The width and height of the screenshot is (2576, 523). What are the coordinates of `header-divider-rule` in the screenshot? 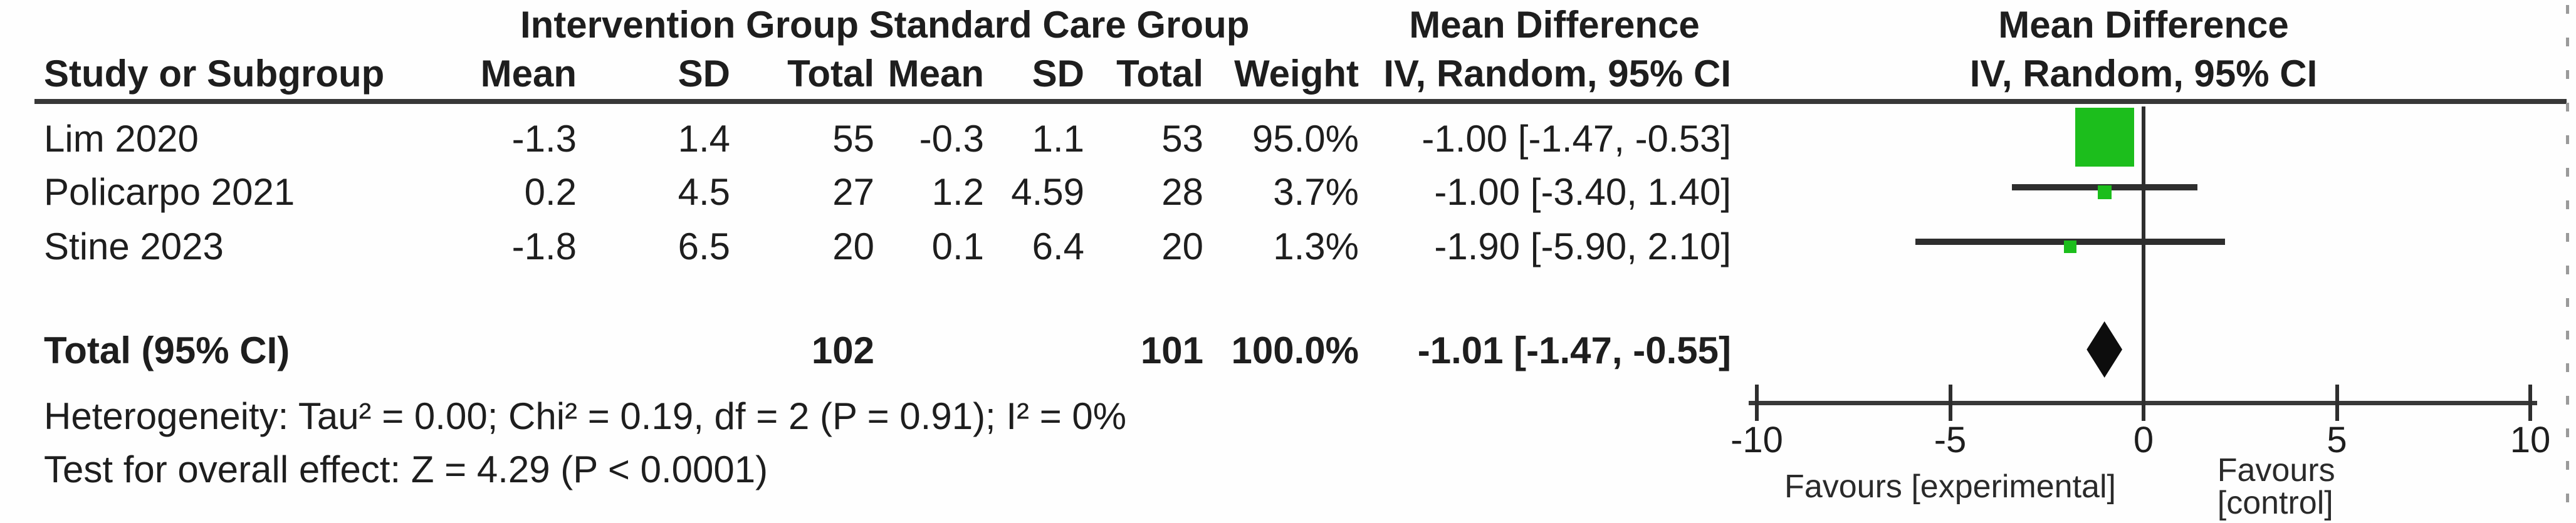 It's located at (1300, 101).